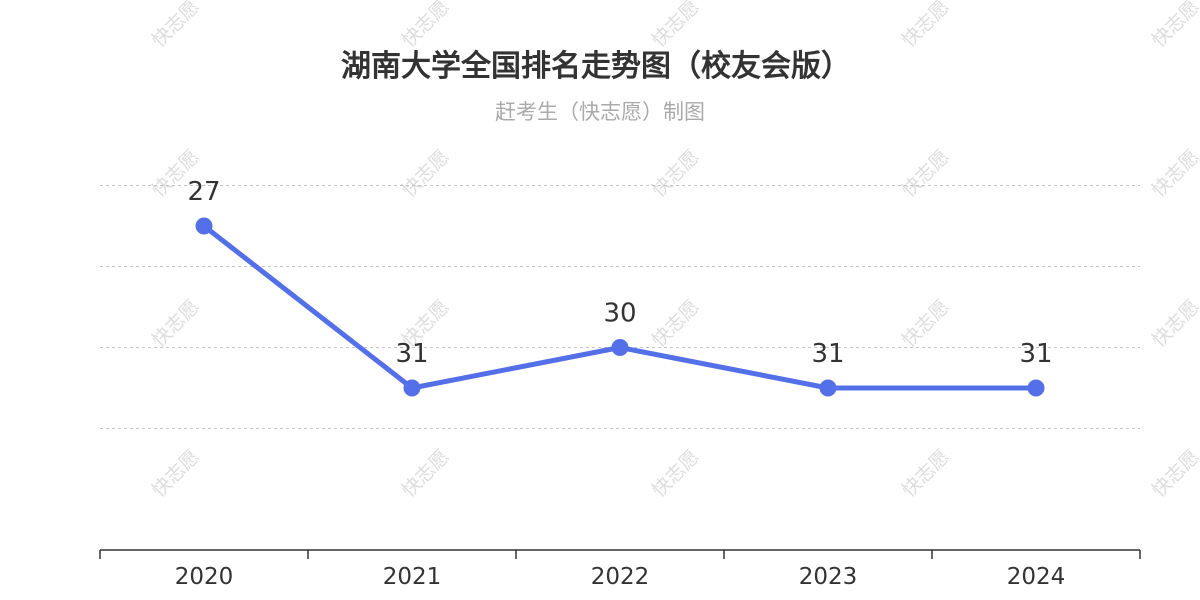 The height and width of the screenshot is (600, 1200). I want to click on x-tick-label-2022: 2022, so click(620, 577).